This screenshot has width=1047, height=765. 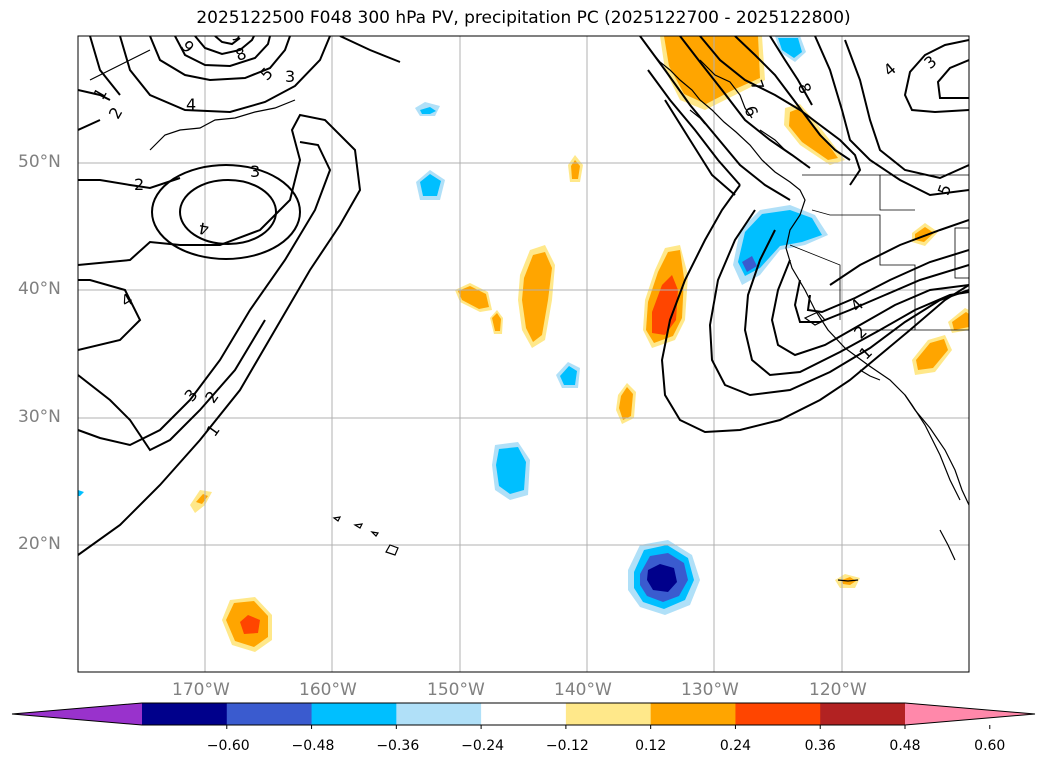 I want to click on colorbar-tick-label: 0.48, so click(x=905, y=746).